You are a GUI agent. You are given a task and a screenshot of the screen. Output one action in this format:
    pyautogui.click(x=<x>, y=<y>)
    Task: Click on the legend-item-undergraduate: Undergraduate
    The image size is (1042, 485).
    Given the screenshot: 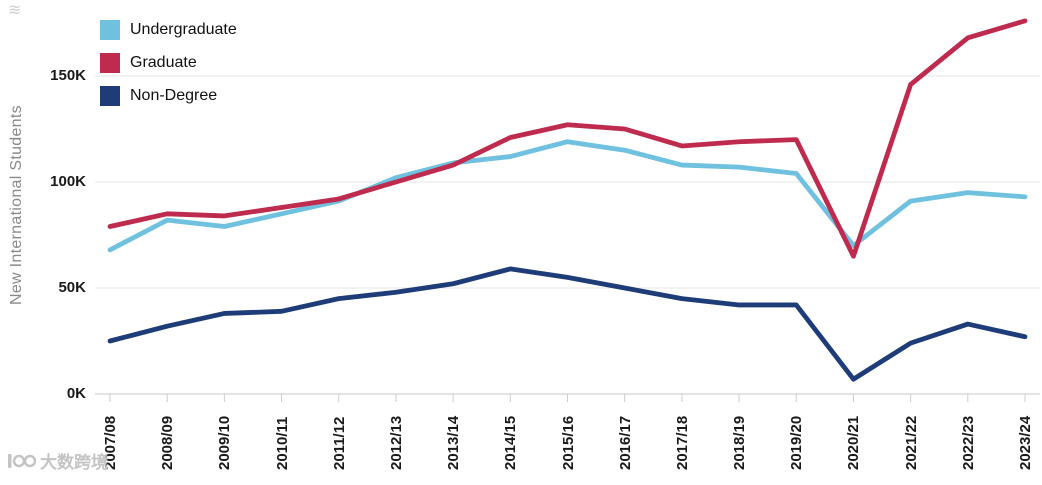 What is the action you would take?
    pyautogui.click(x=168, y=30)
    